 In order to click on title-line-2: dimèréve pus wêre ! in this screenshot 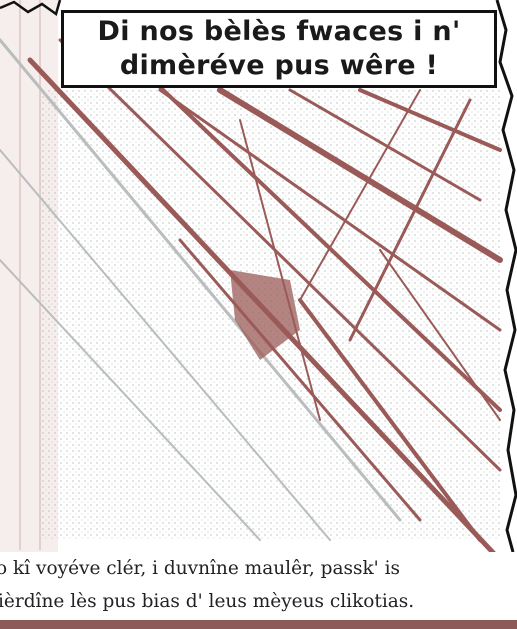, I will do `click(279, 65)`.